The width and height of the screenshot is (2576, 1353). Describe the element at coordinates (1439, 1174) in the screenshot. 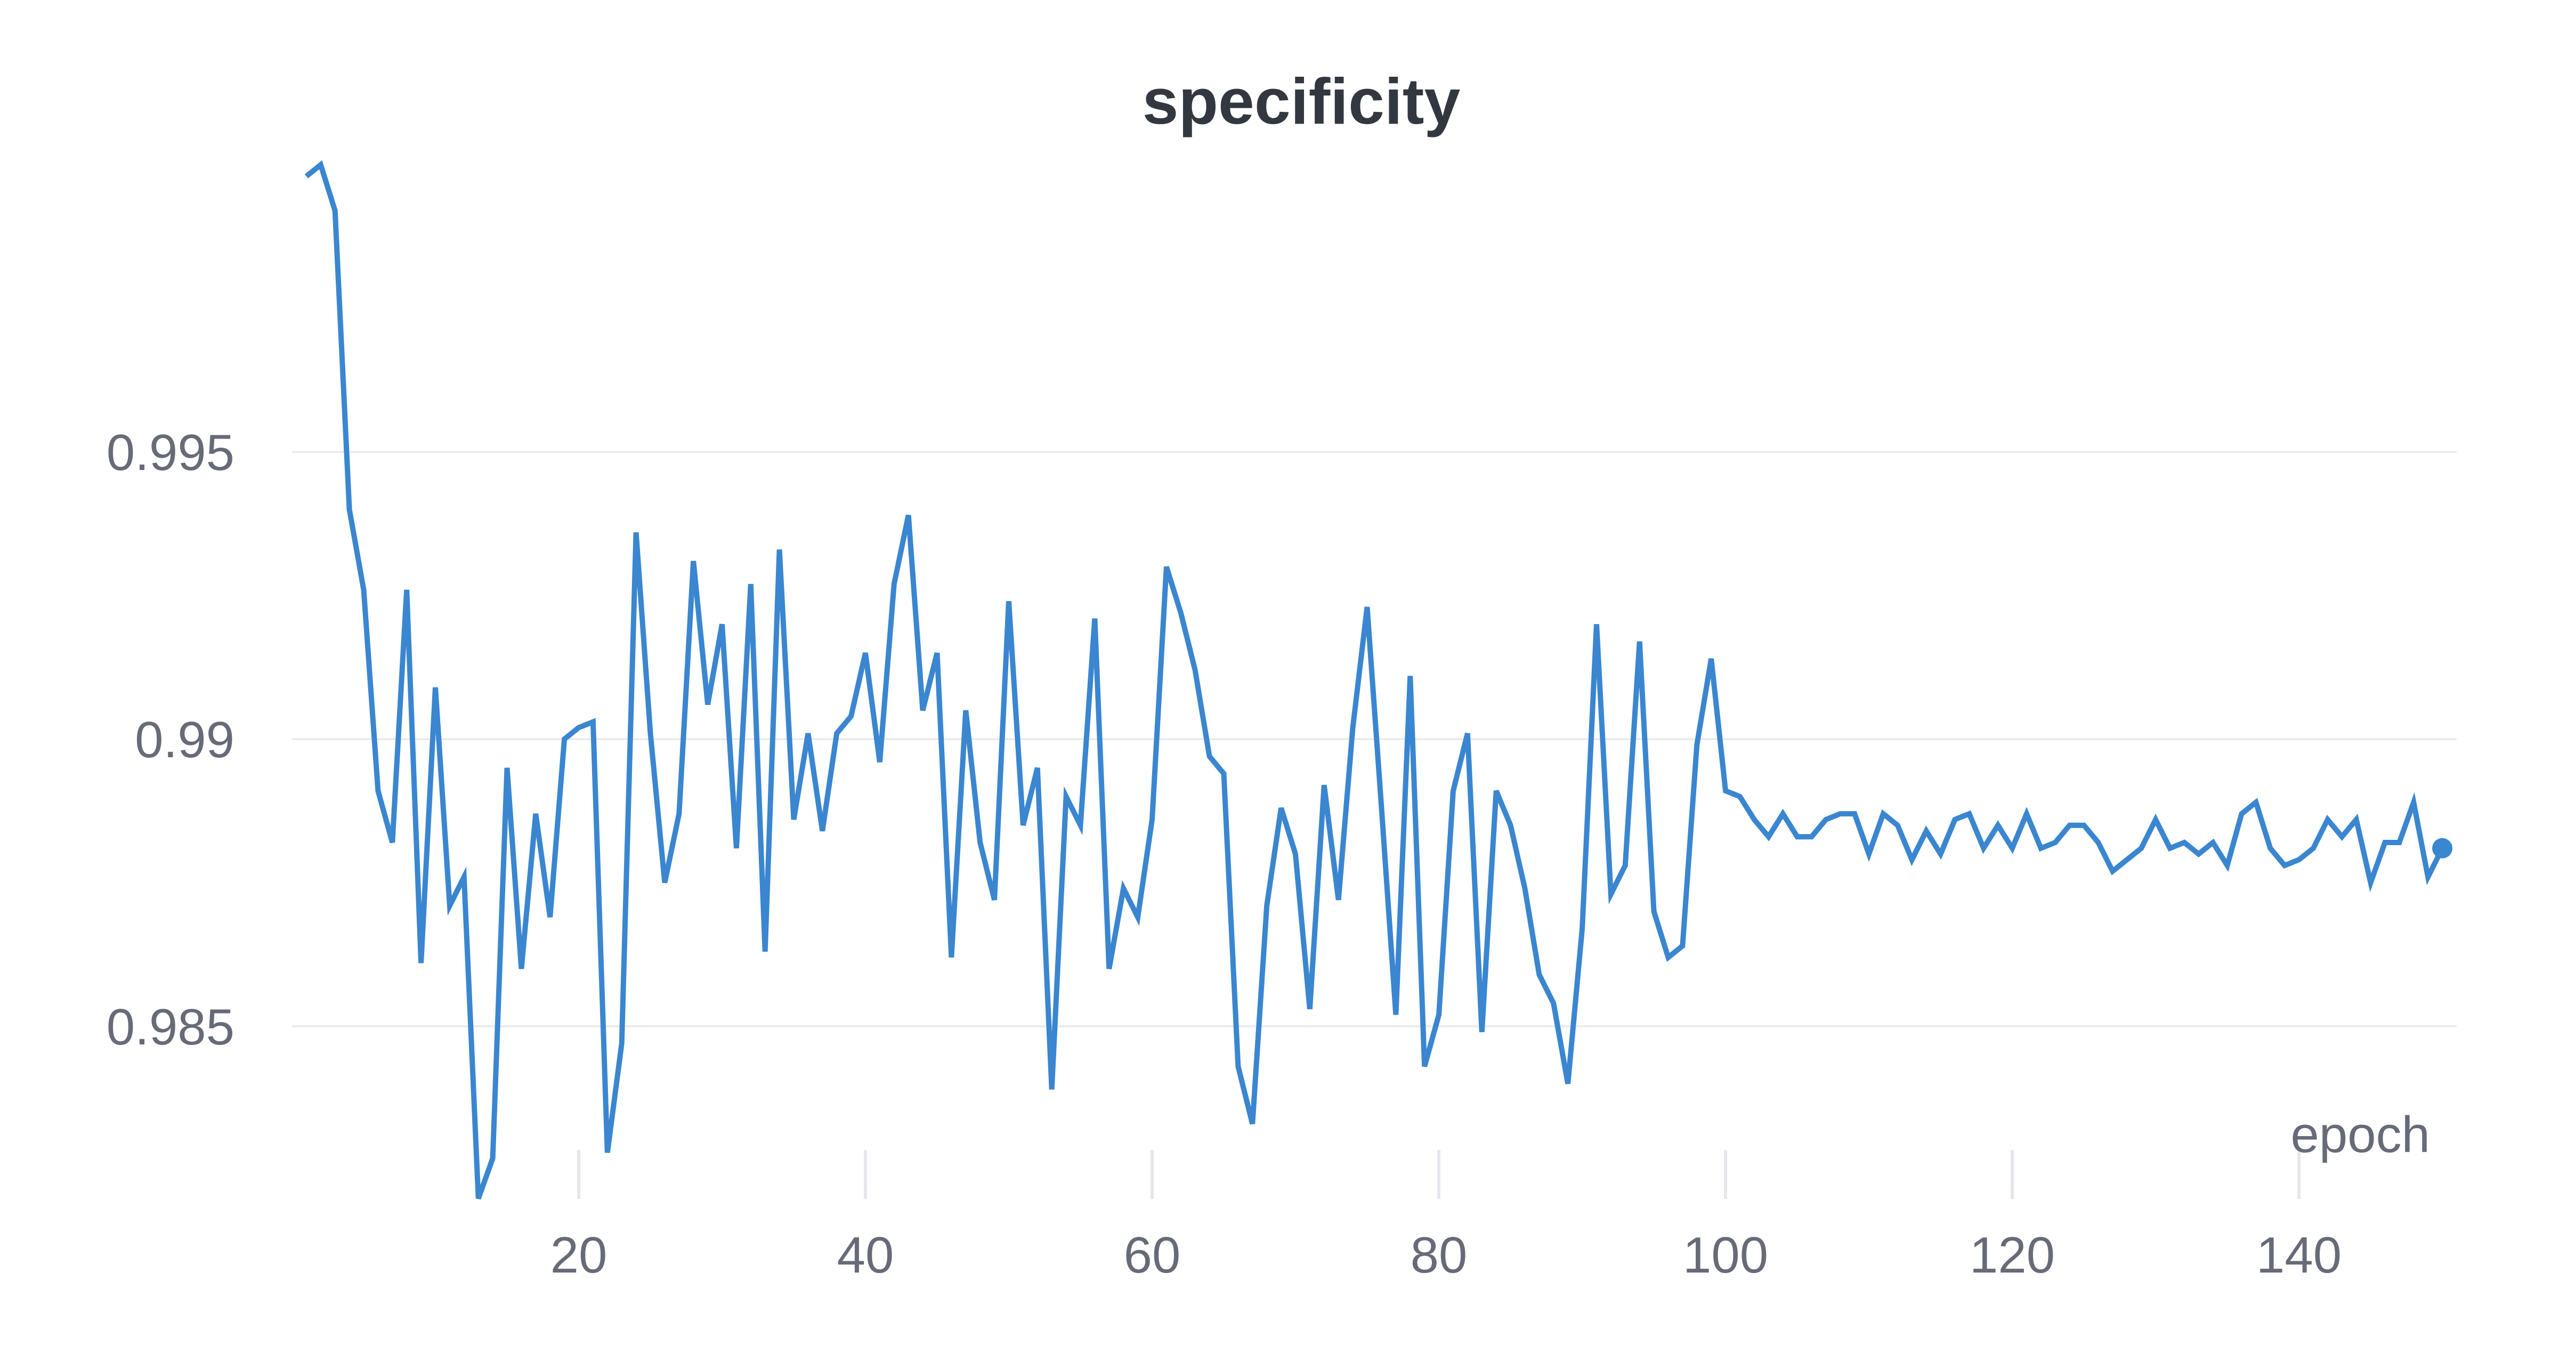

I see `x-tick-marks` at that location.